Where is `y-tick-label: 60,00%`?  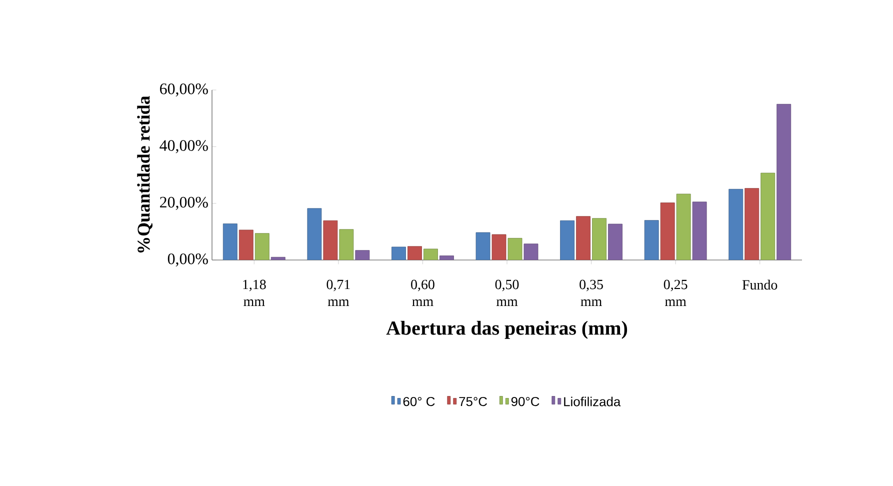
y-tick-label: 60,00% is located at coordinates (184, 90).